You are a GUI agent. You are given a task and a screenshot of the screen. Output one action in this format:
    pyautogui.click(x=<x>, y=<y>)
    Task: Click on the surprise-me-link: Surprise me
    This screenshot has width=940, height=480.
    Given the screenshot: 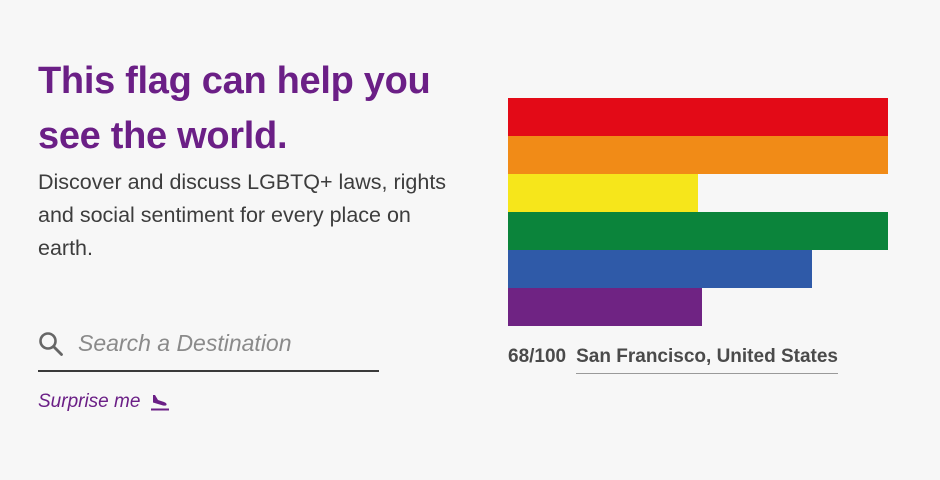 What is the action you would take?
    pyautogui.click(x=104, y=402)
    